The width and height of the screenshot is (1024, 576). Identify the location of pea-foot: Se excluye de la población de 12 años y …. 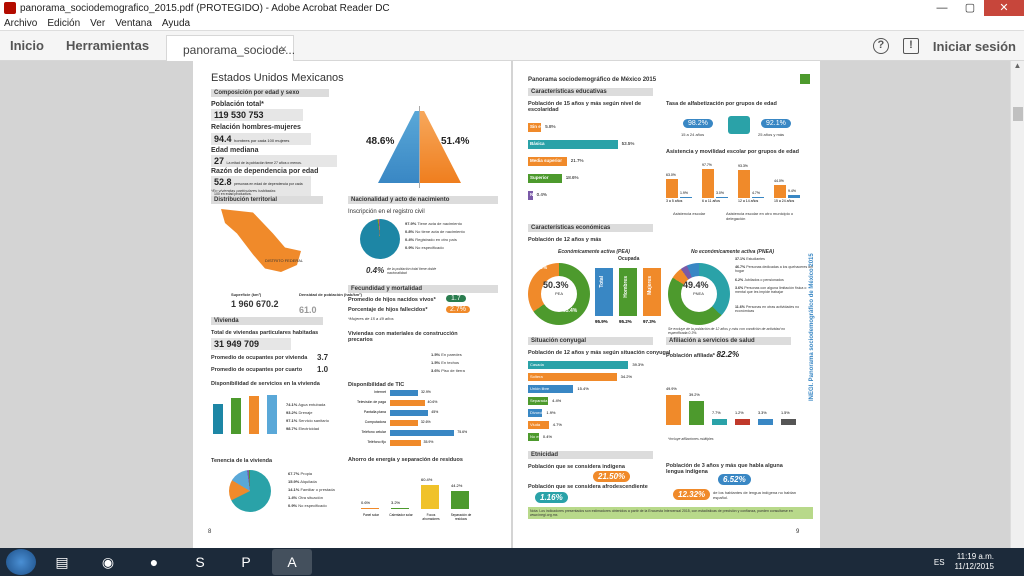
(727, 331).